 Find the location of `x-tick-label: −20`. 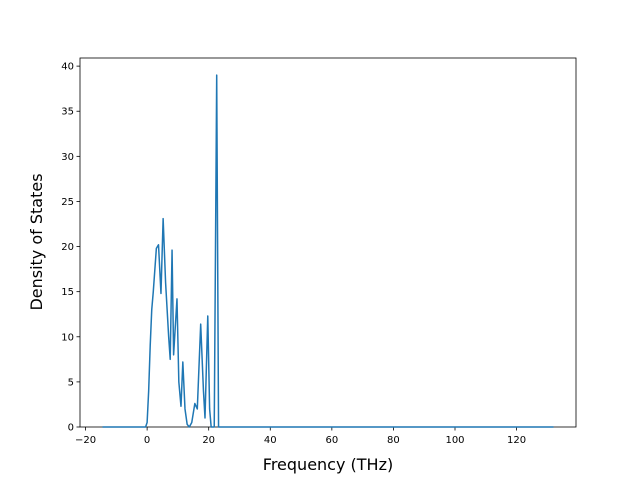

x-tick-label: −20 is located at coordinates (85, 440).